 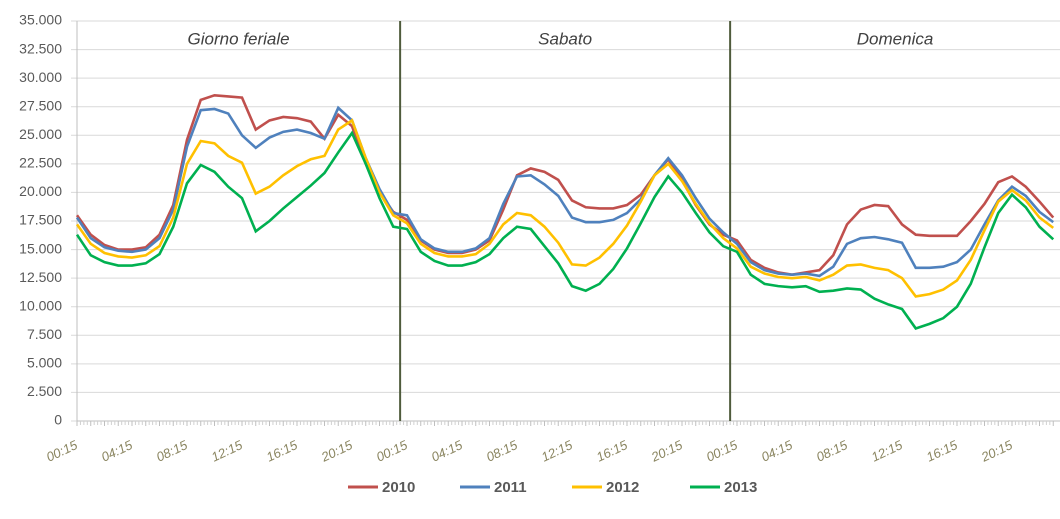 What do you see at coordinates (40, 305) in the screenshot?
I see `y-tick-label: 10.000` at bounding box center [40, 305].